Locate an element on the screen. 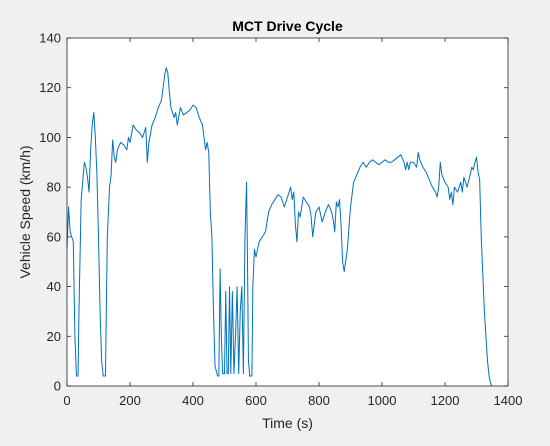  y-tick-label: 60 is located at coordinates (54, 236).